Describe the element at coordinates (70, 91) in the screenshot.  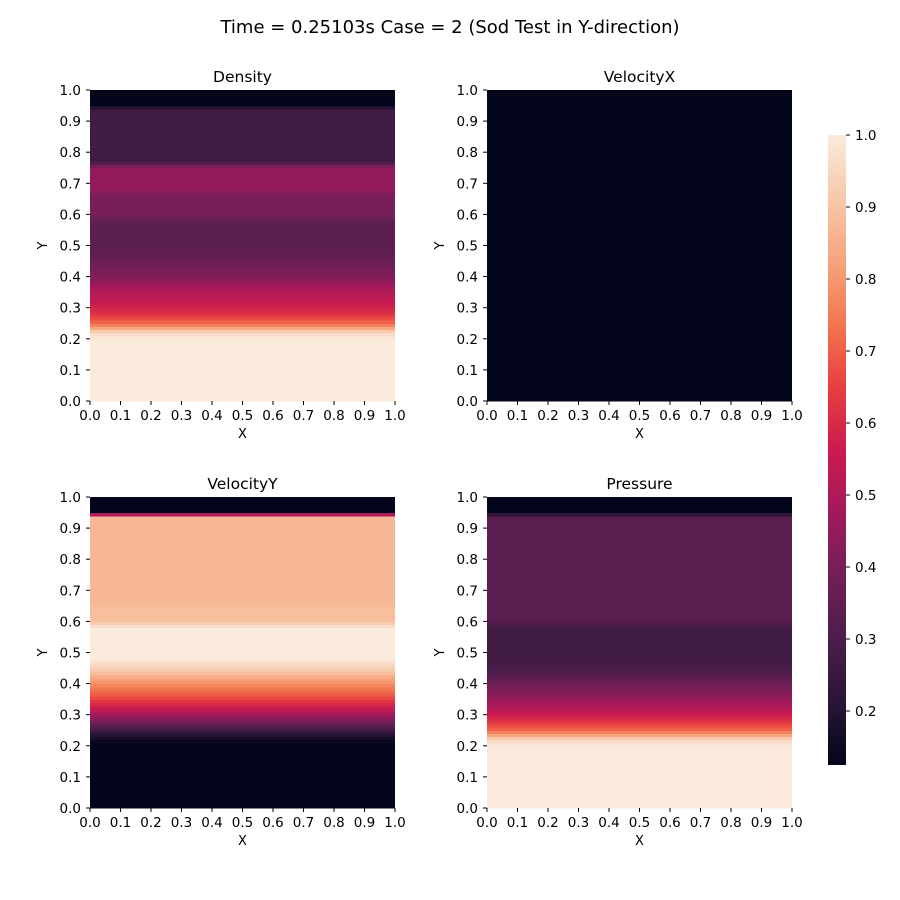
I see `y-tick-label: 1.0` at that location.